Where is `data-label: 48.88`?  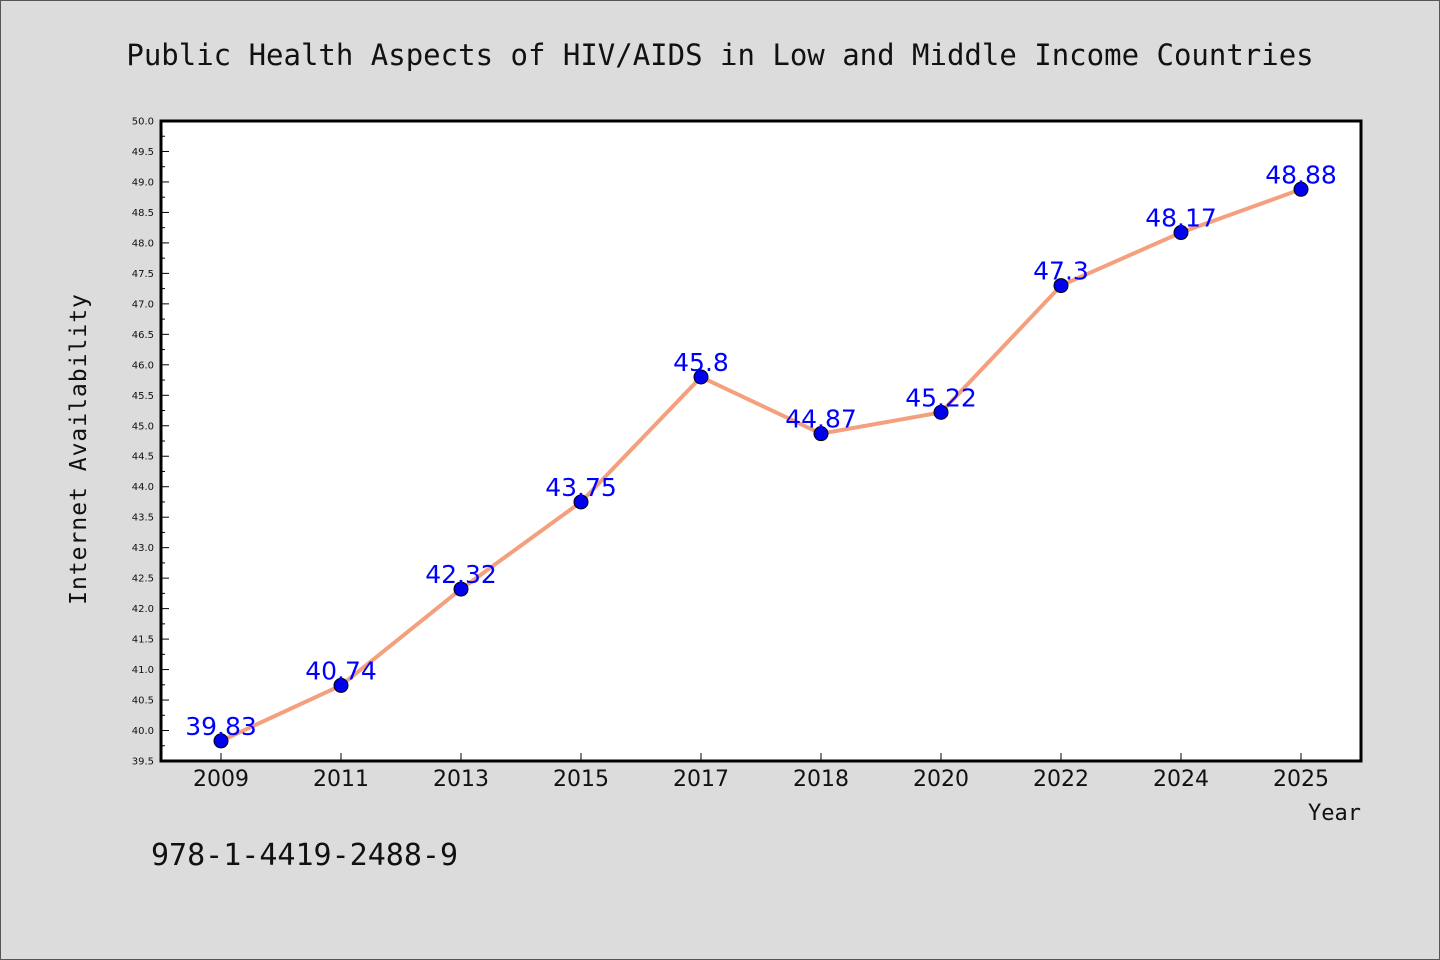 data-label: 48.88 is located at coordinates (1301, 174).